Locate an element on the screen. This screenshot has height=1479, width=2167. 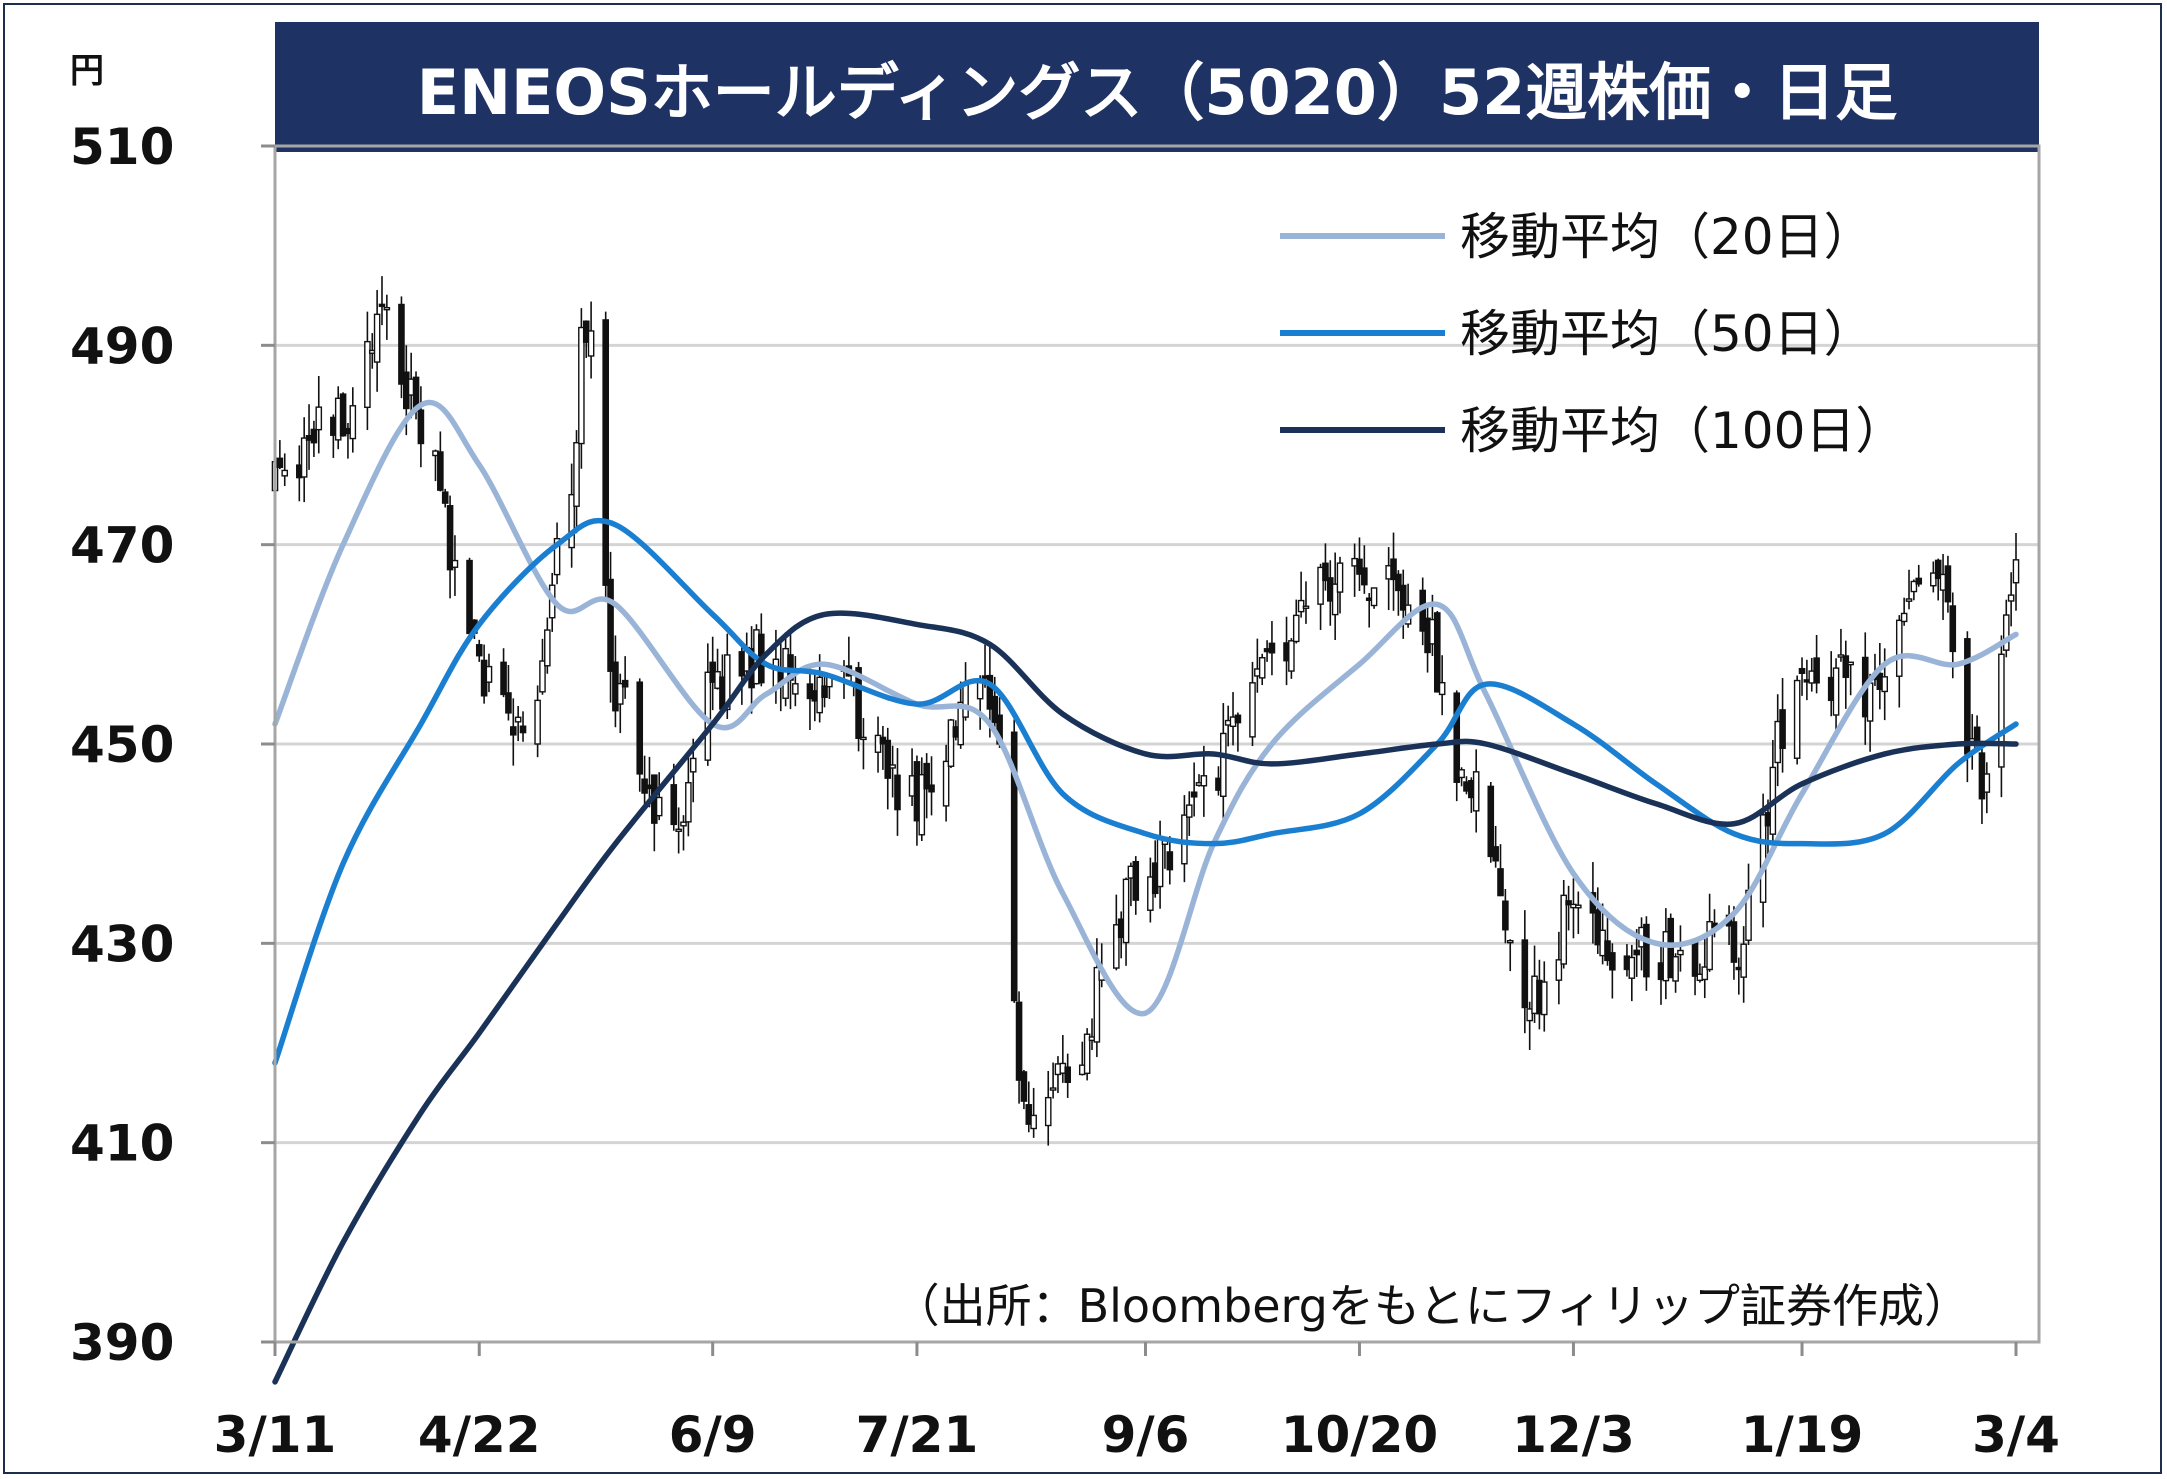
y-tick-label: 490 is located at coordinates (122, 346).